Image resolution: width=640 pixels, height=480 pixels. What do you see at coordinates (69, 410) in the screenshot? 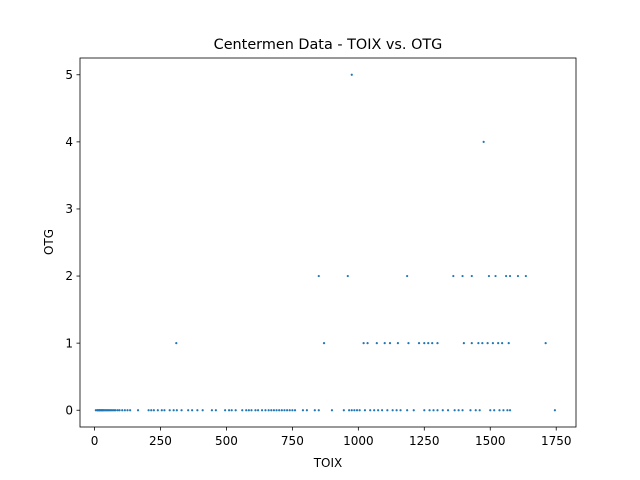
I see `y-tick-label: 0` at bounding box center [69, 410].